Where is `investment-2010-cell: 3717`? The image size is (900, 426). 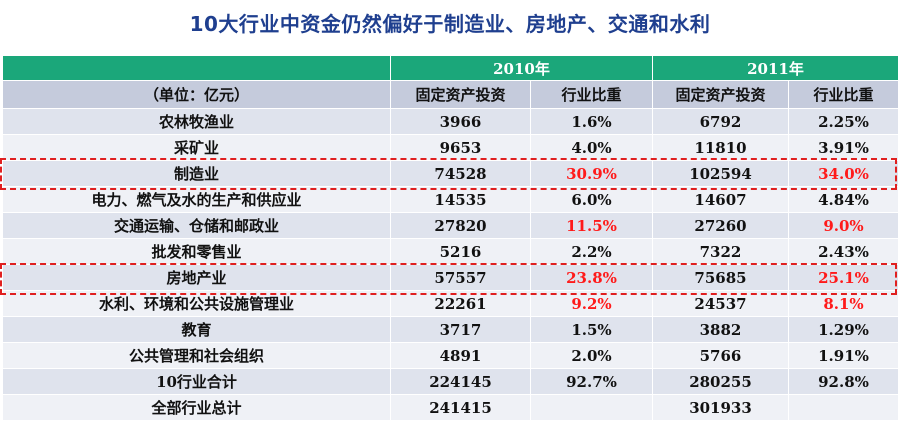
investment-2010-cell: 3717 is located at coordinates (460, 329).